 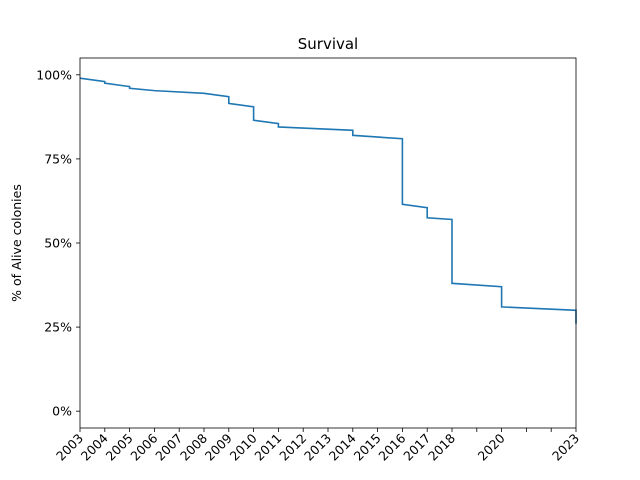 I want to click on y-tick-label: 25%, so click(x=58, y=327).